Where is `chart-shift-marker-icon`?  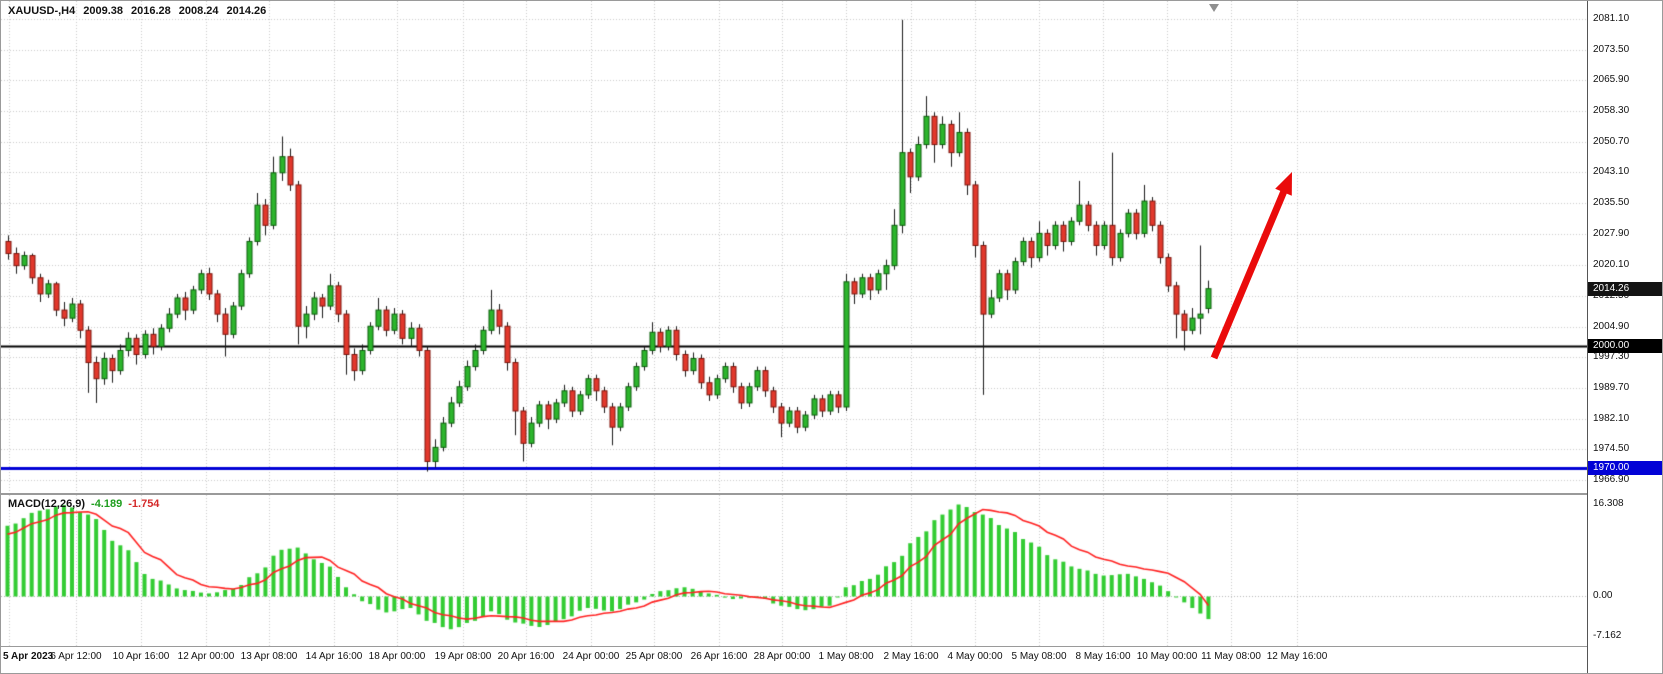
chart-shift-marker-icon is located at coordinates (1214, 8).